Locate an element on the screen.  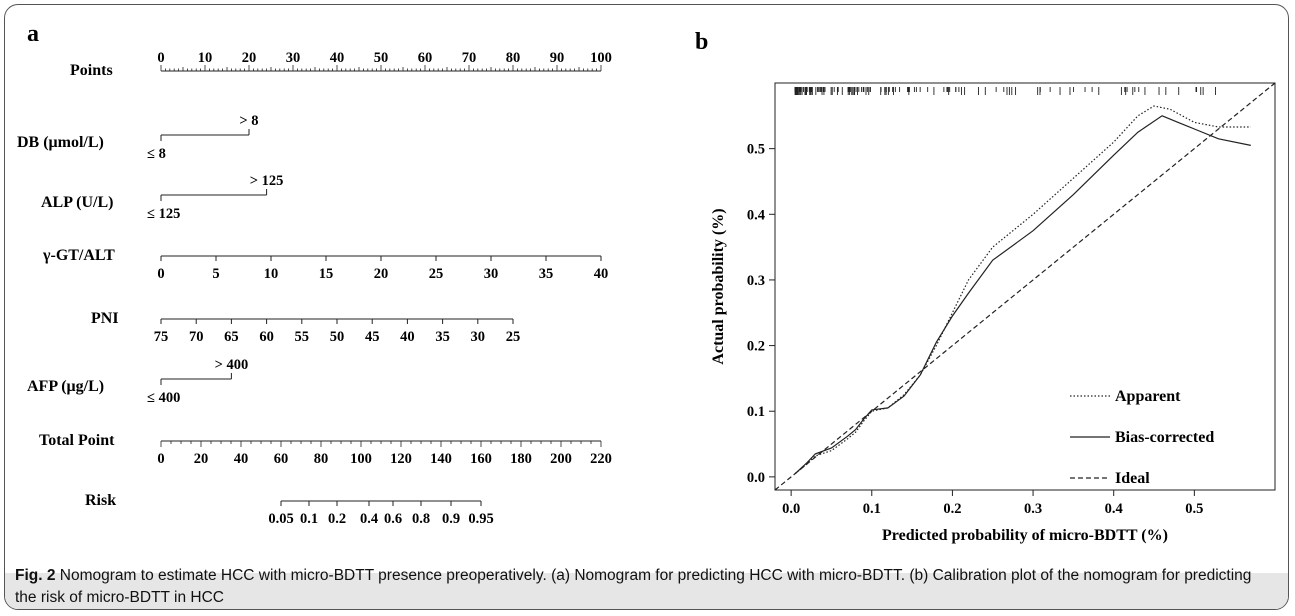
risk-tick-label: 0.6 is located at coordinates (393, 519).